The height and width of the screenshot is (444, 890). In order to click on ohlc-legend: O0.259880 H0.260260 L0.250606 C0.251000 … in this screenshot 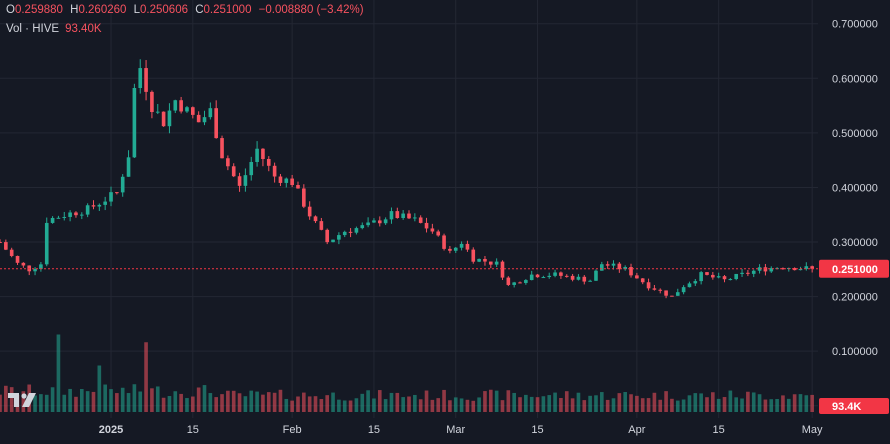, I will do `click(187, 10)`.